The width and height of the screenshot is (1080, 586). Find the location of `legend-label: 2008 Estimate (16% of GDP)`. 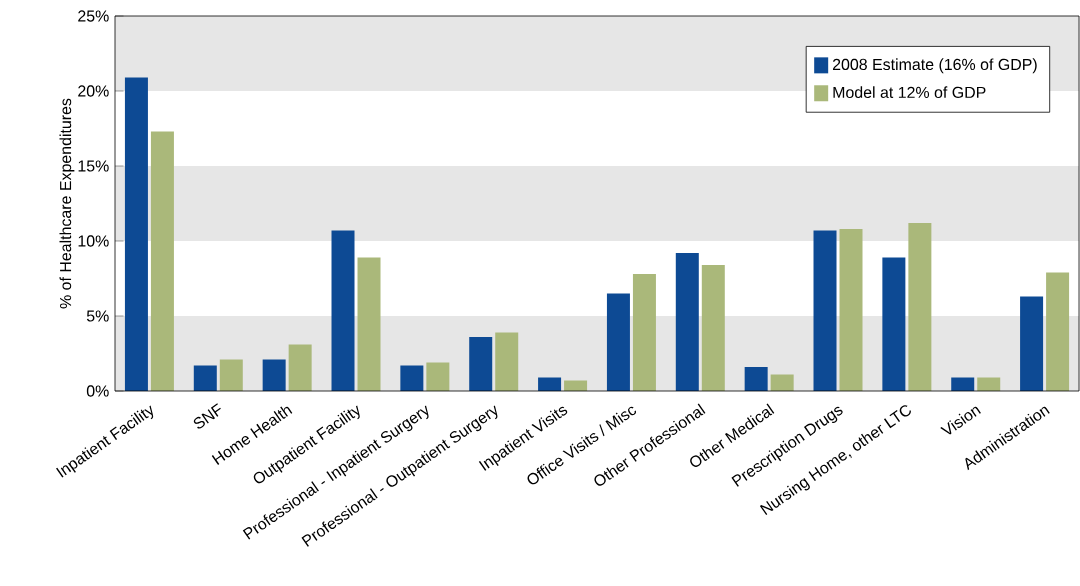

legend-label: 2008 Estimate (16% of GDP) is located at coordinates (934, 66).